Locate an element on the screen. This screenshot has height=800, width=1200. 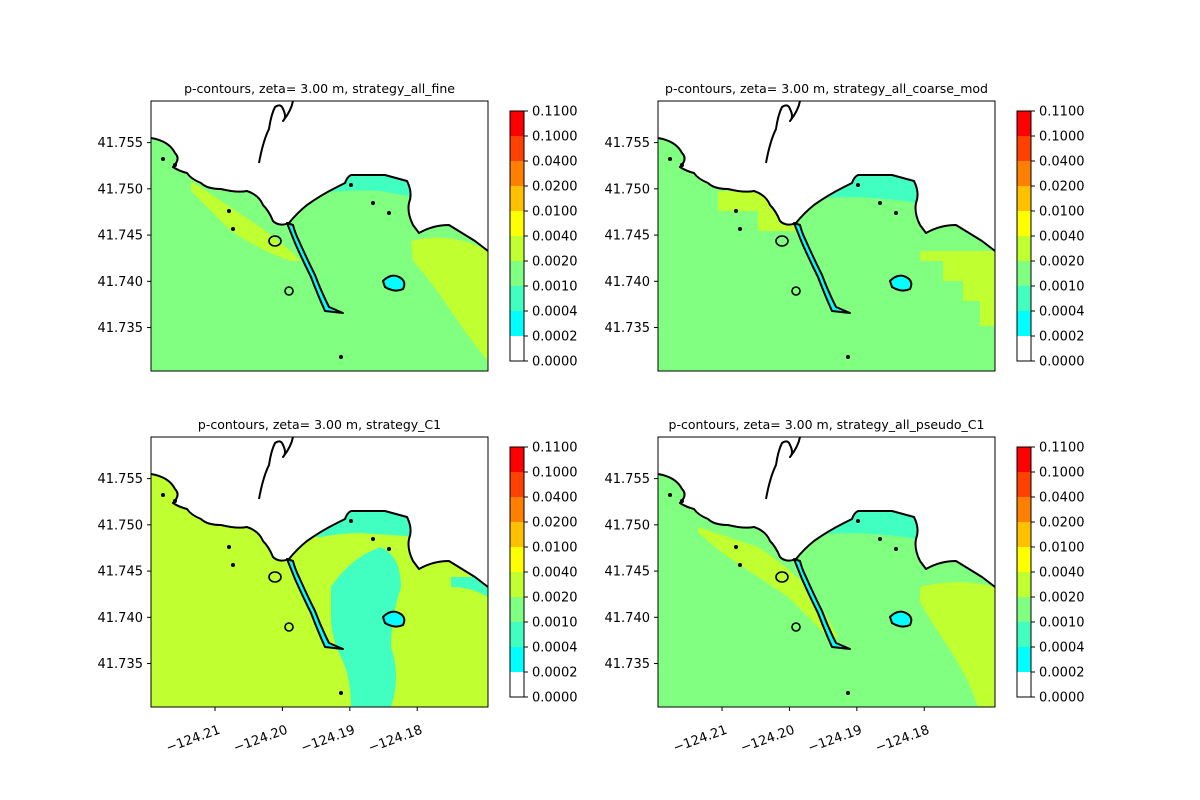
land-mask is located at coordinates (319, 512).